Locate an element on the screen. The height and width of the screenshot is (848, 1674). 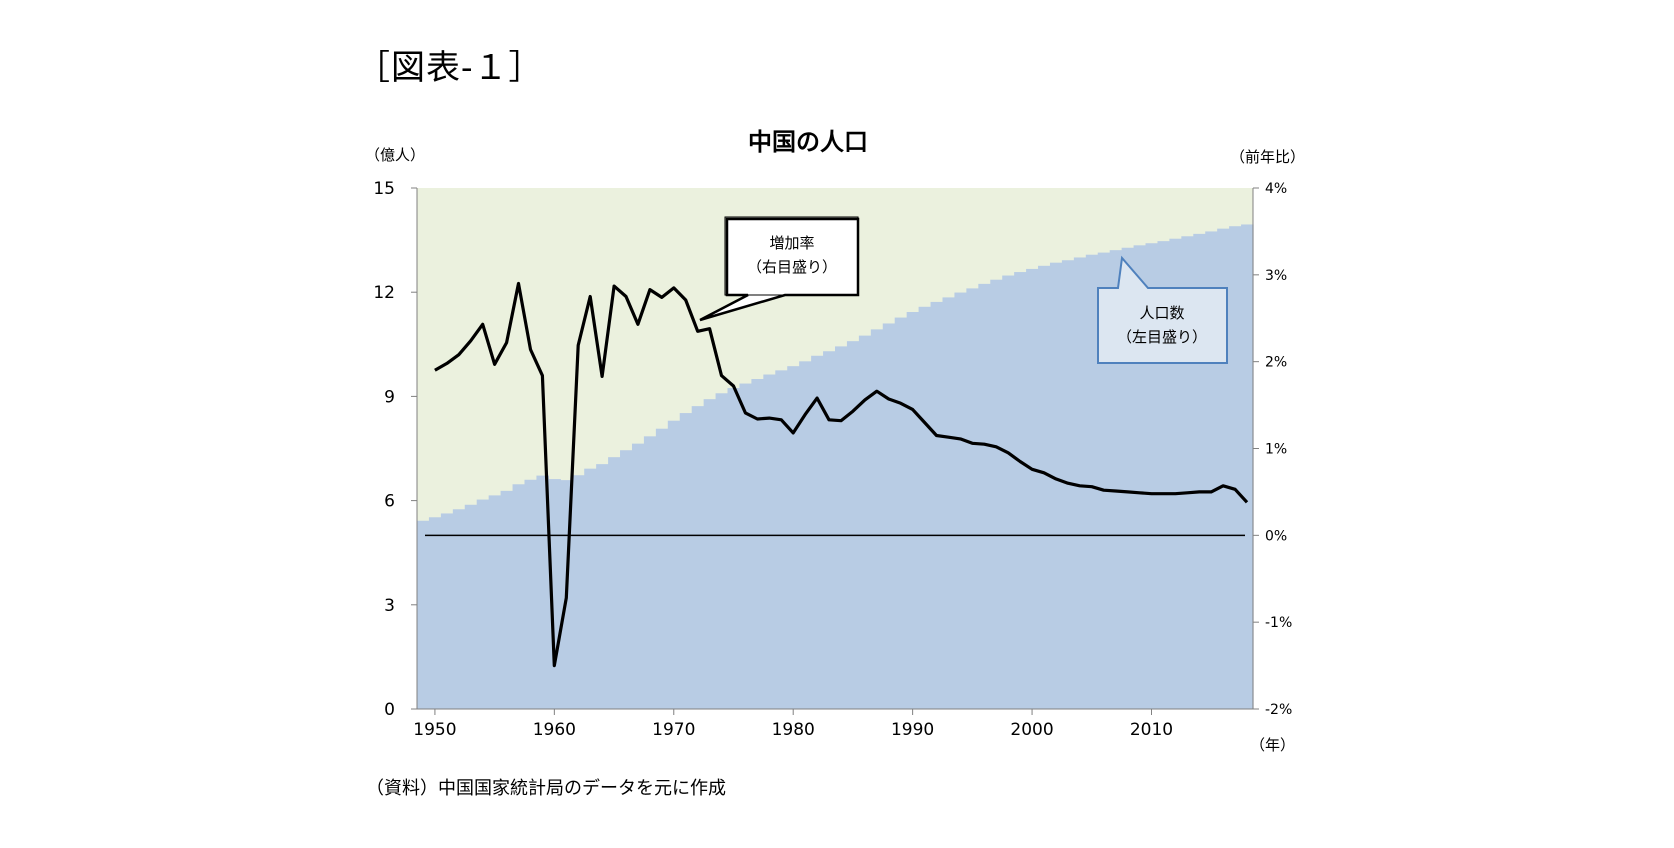
right-tick-label: 1% is located at coordinates (1276, 450).